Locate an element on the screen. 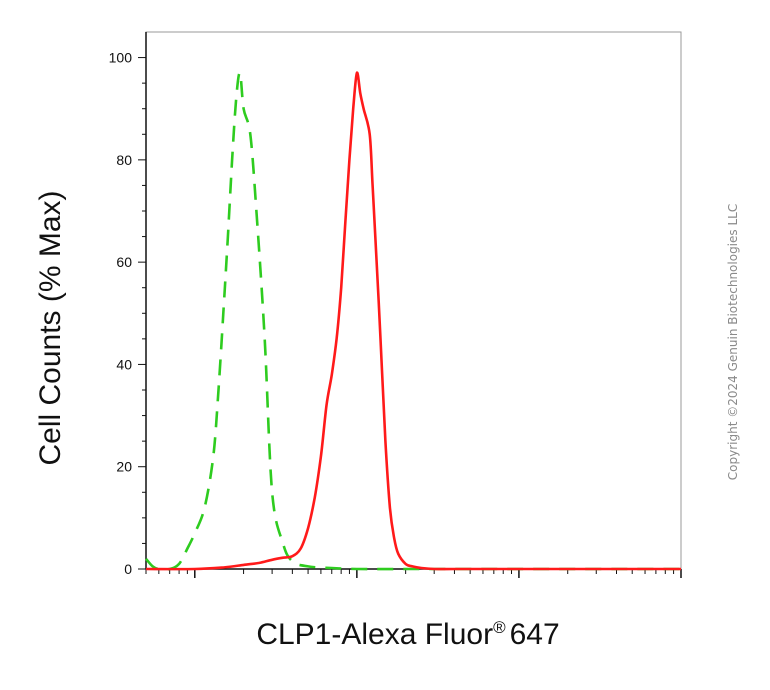 The width and height of the screenshot is (770, 690). y-tick-label: 20 is located at coordinates (124, 467).